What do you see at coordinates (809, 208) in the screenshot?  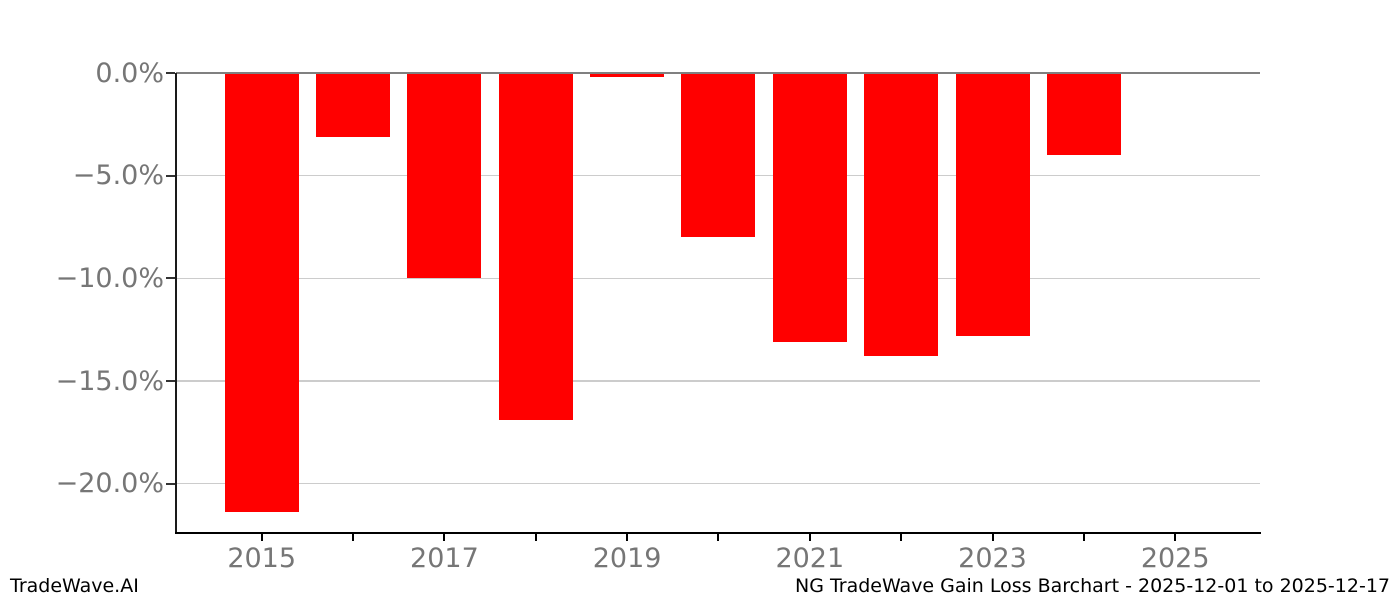 I see `bar-2021` at bounding box center [809, 208].